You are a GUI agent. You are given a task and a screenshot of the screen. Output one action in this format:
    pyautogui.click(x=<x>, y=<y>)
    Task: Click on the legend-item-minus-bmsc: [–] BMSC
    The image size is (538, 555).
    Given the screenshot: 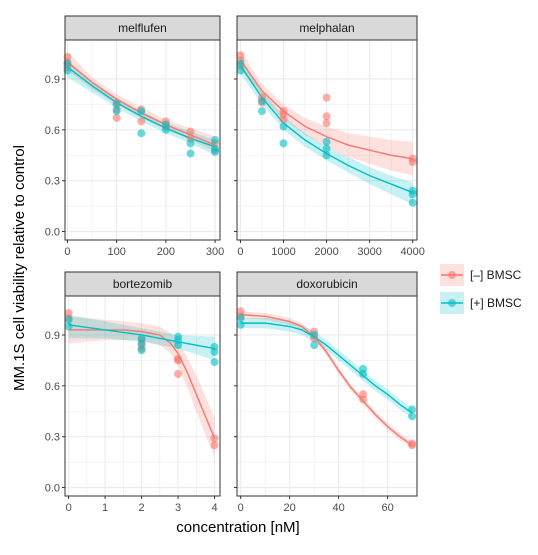 What is the action you would take?
    pyautogui.click(x=481, y=275)
    